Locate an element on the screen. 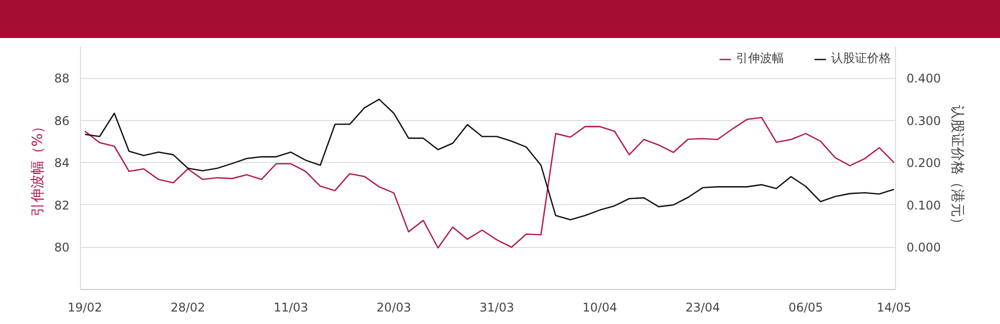 The image size is (1000, 324). y-tick-label: 86 is located at coordinates (62, 121).